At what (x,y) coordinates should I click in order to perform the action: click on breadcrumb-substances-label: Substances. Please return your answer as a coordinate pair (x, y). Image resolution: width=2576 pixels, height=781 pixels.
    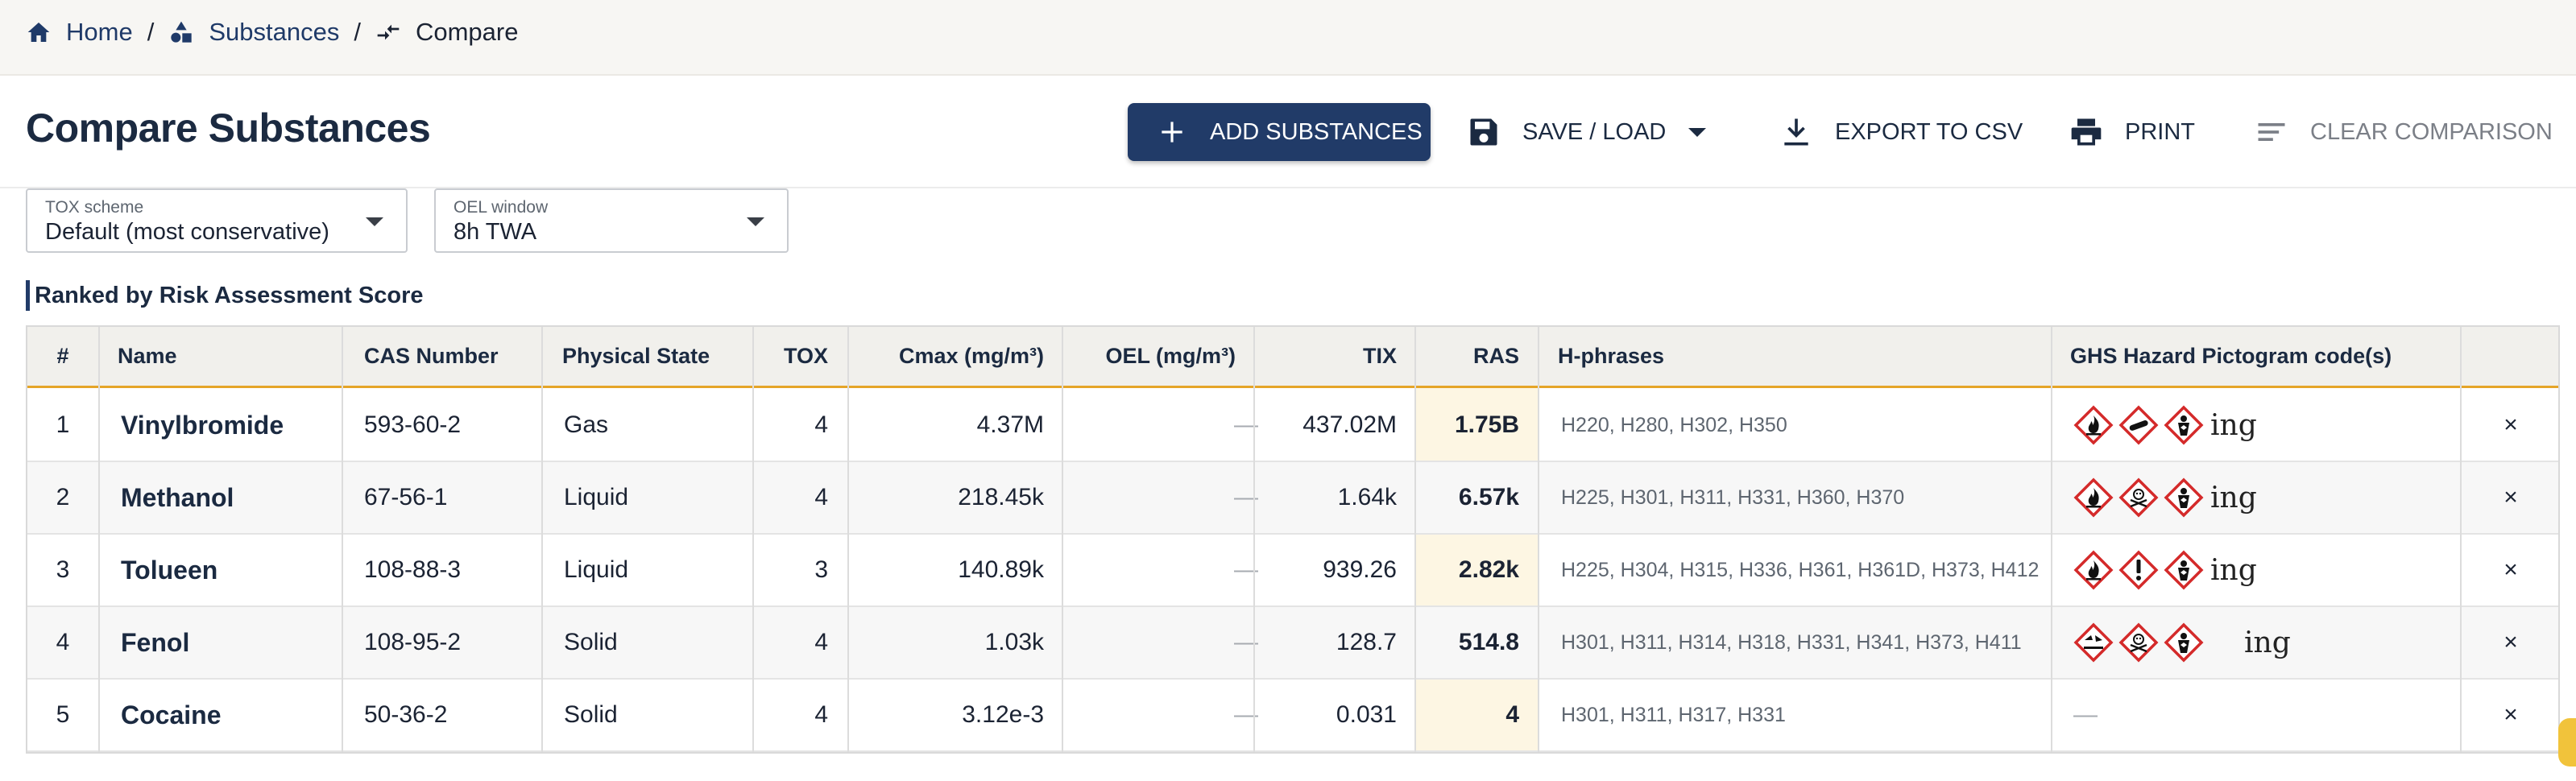
    Looking at the image, I should click on (274, 32).